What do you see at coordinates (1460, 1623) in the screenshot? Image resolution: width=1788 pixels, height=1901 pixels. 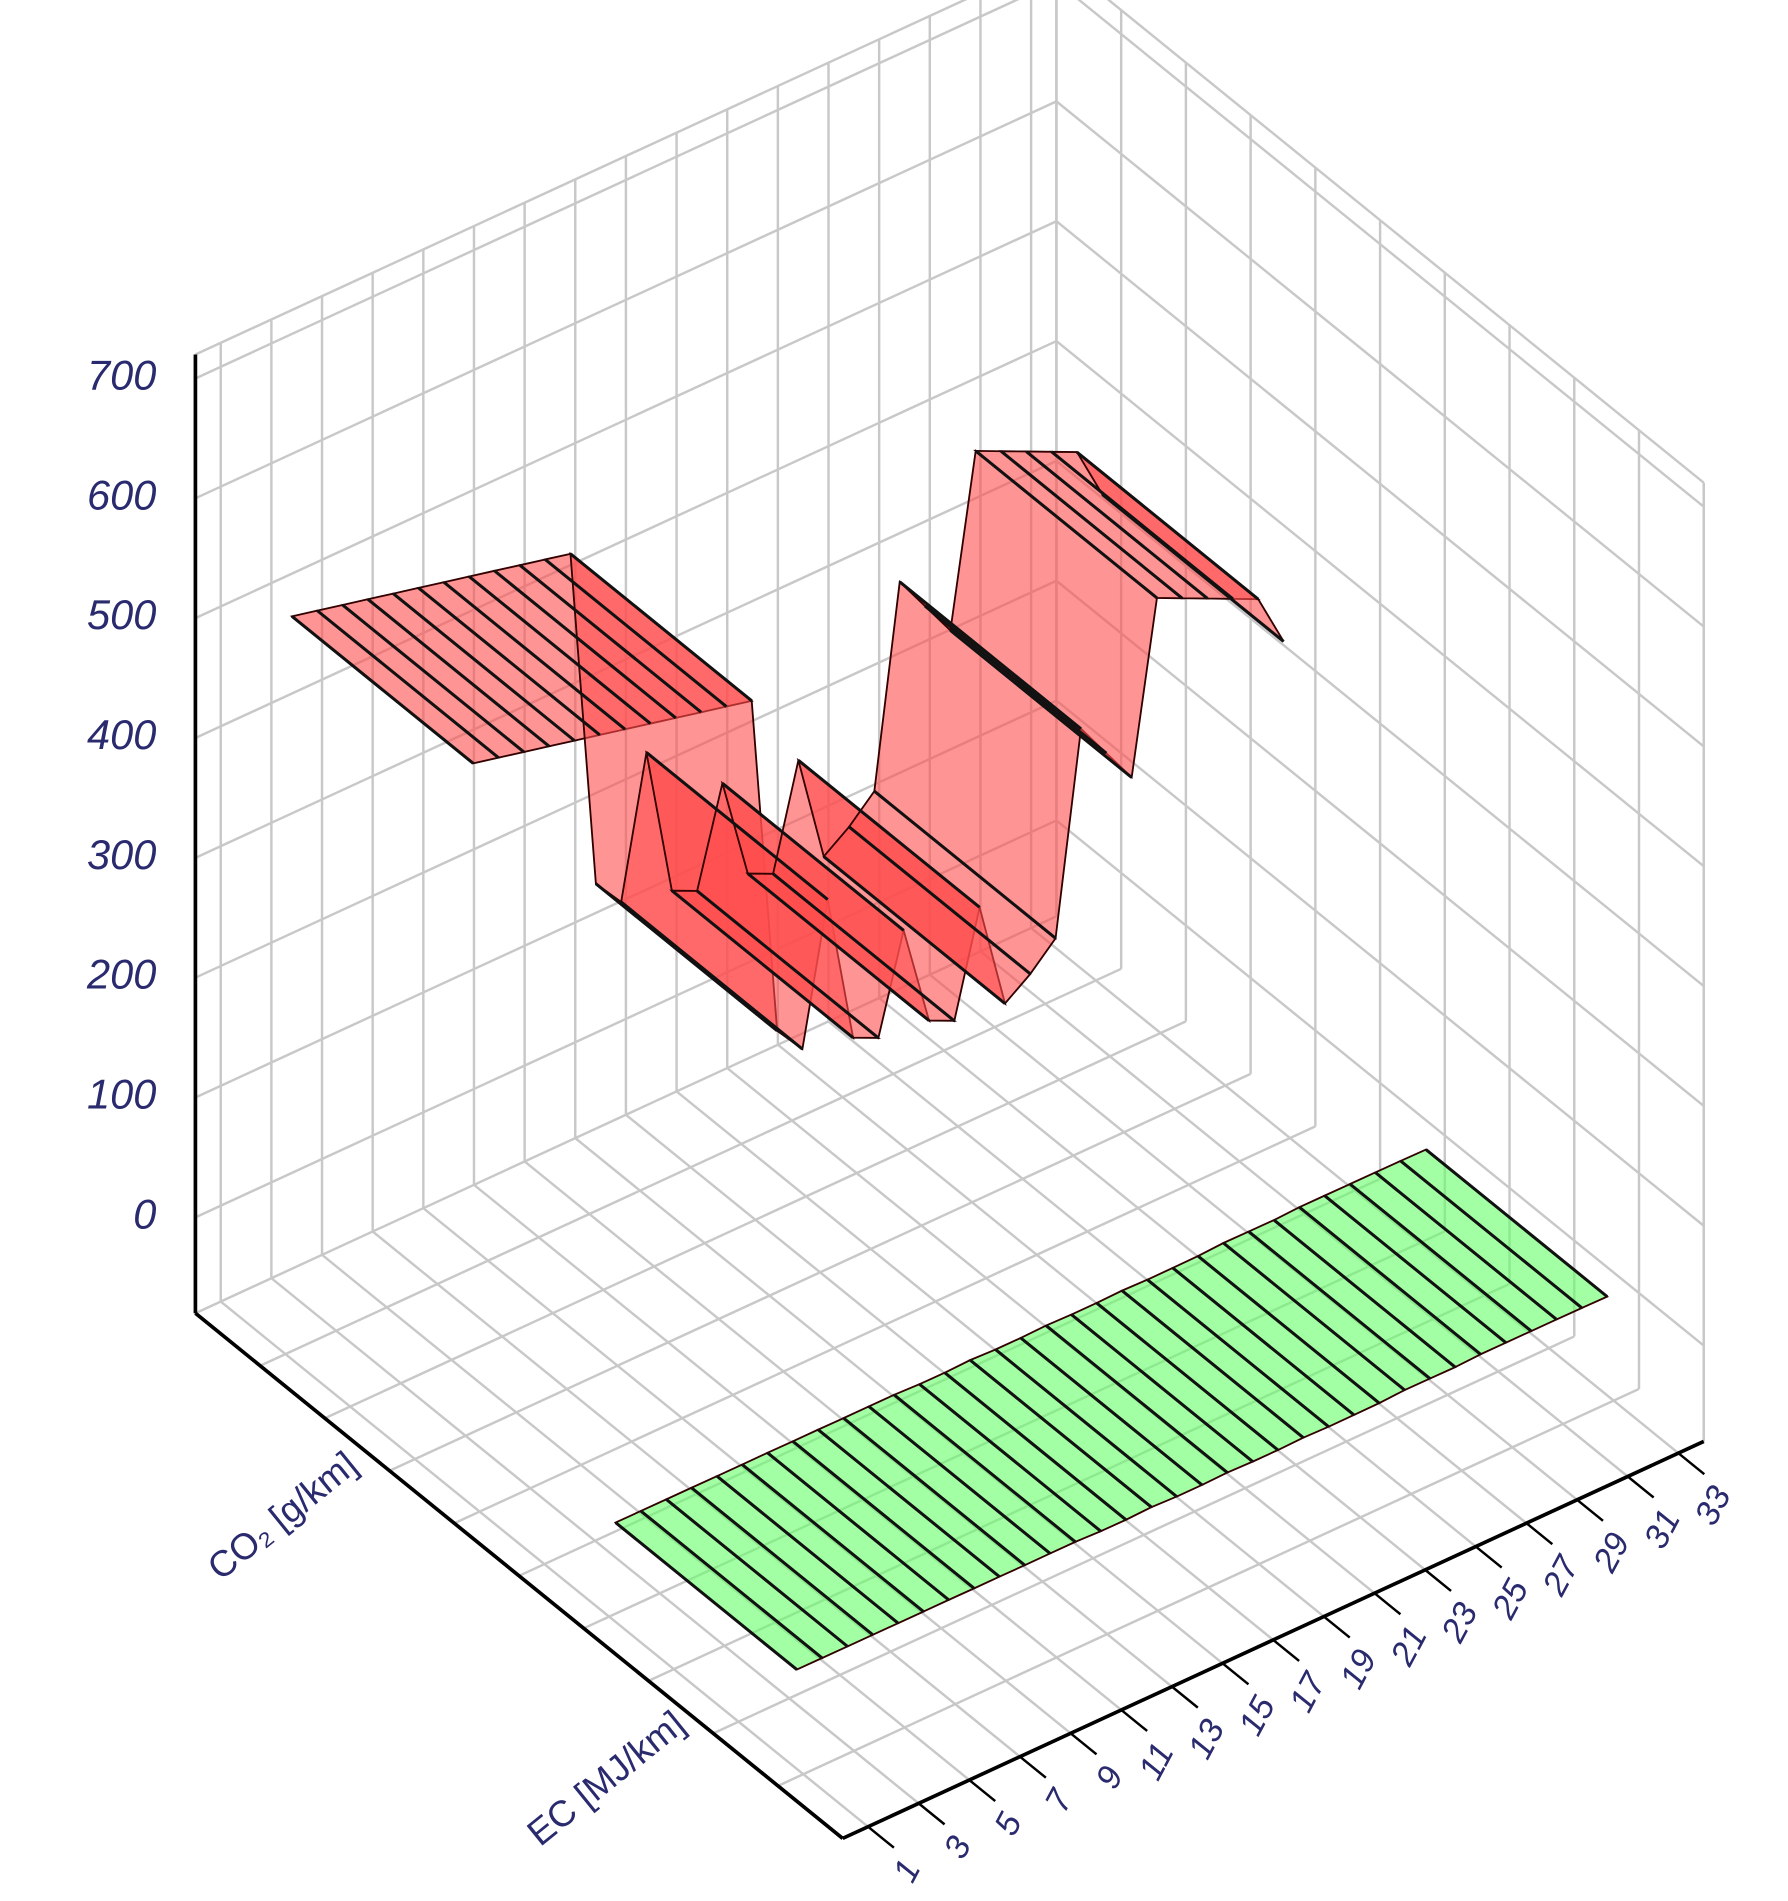 I see `x-tick-label: 23` at bounding box center [1460, 1623].